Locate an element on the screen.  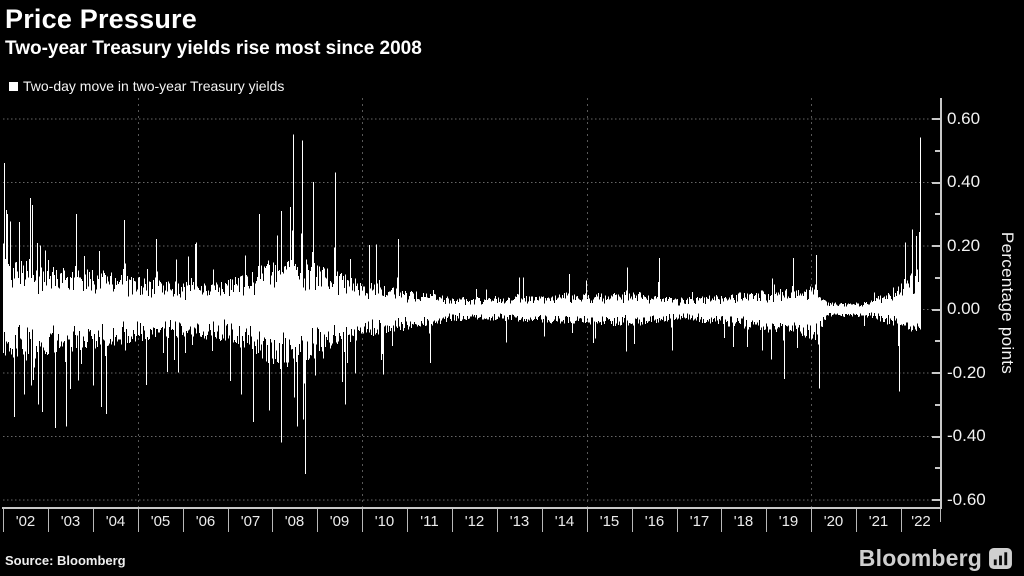
legend: Two-day move in two-year Treasury yields is located at coordinates (146, 86).